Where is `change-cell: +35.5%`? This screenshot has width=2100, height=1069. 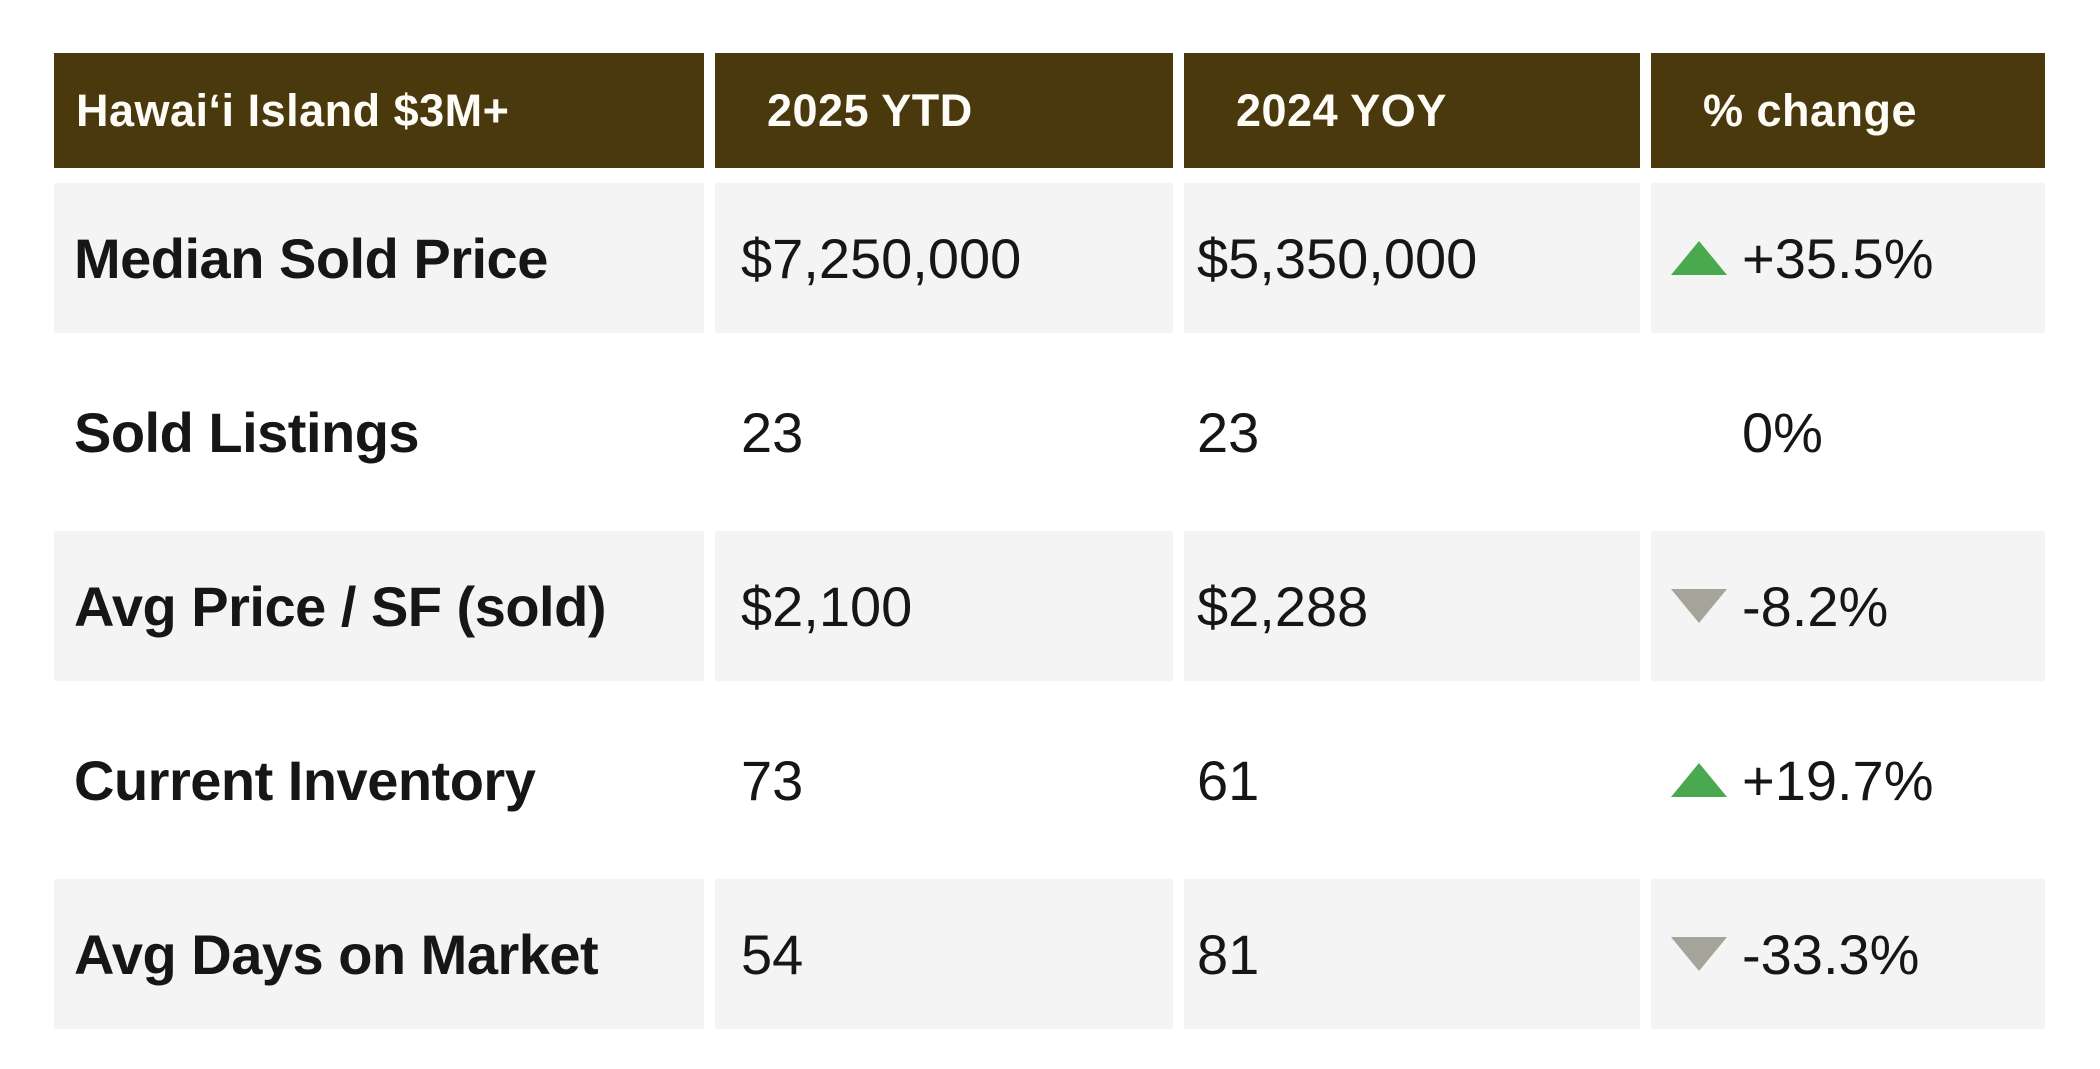 change-cell: +35.5% is located at coordinates (1848, 258).